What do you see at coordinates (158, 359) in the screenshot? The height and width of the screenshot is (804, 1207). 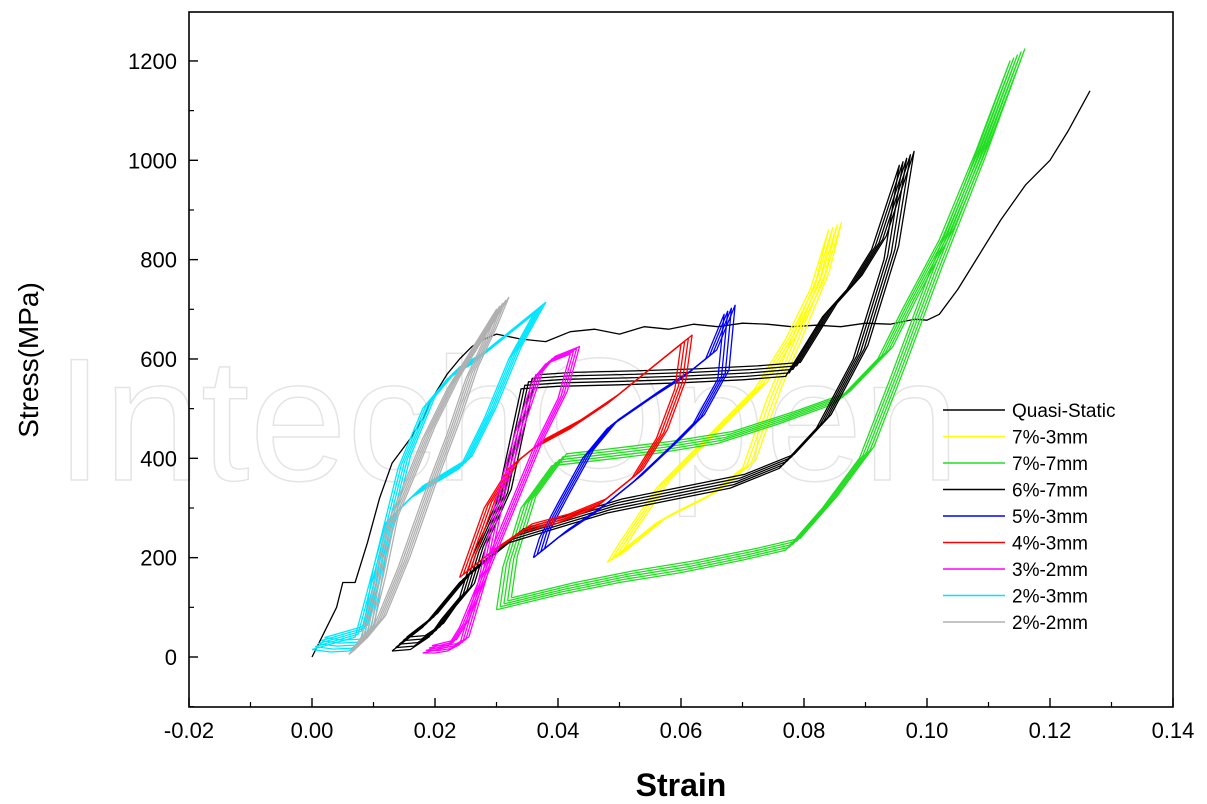 I see `y-tick-label: 600` at bounding box center [158, 359].